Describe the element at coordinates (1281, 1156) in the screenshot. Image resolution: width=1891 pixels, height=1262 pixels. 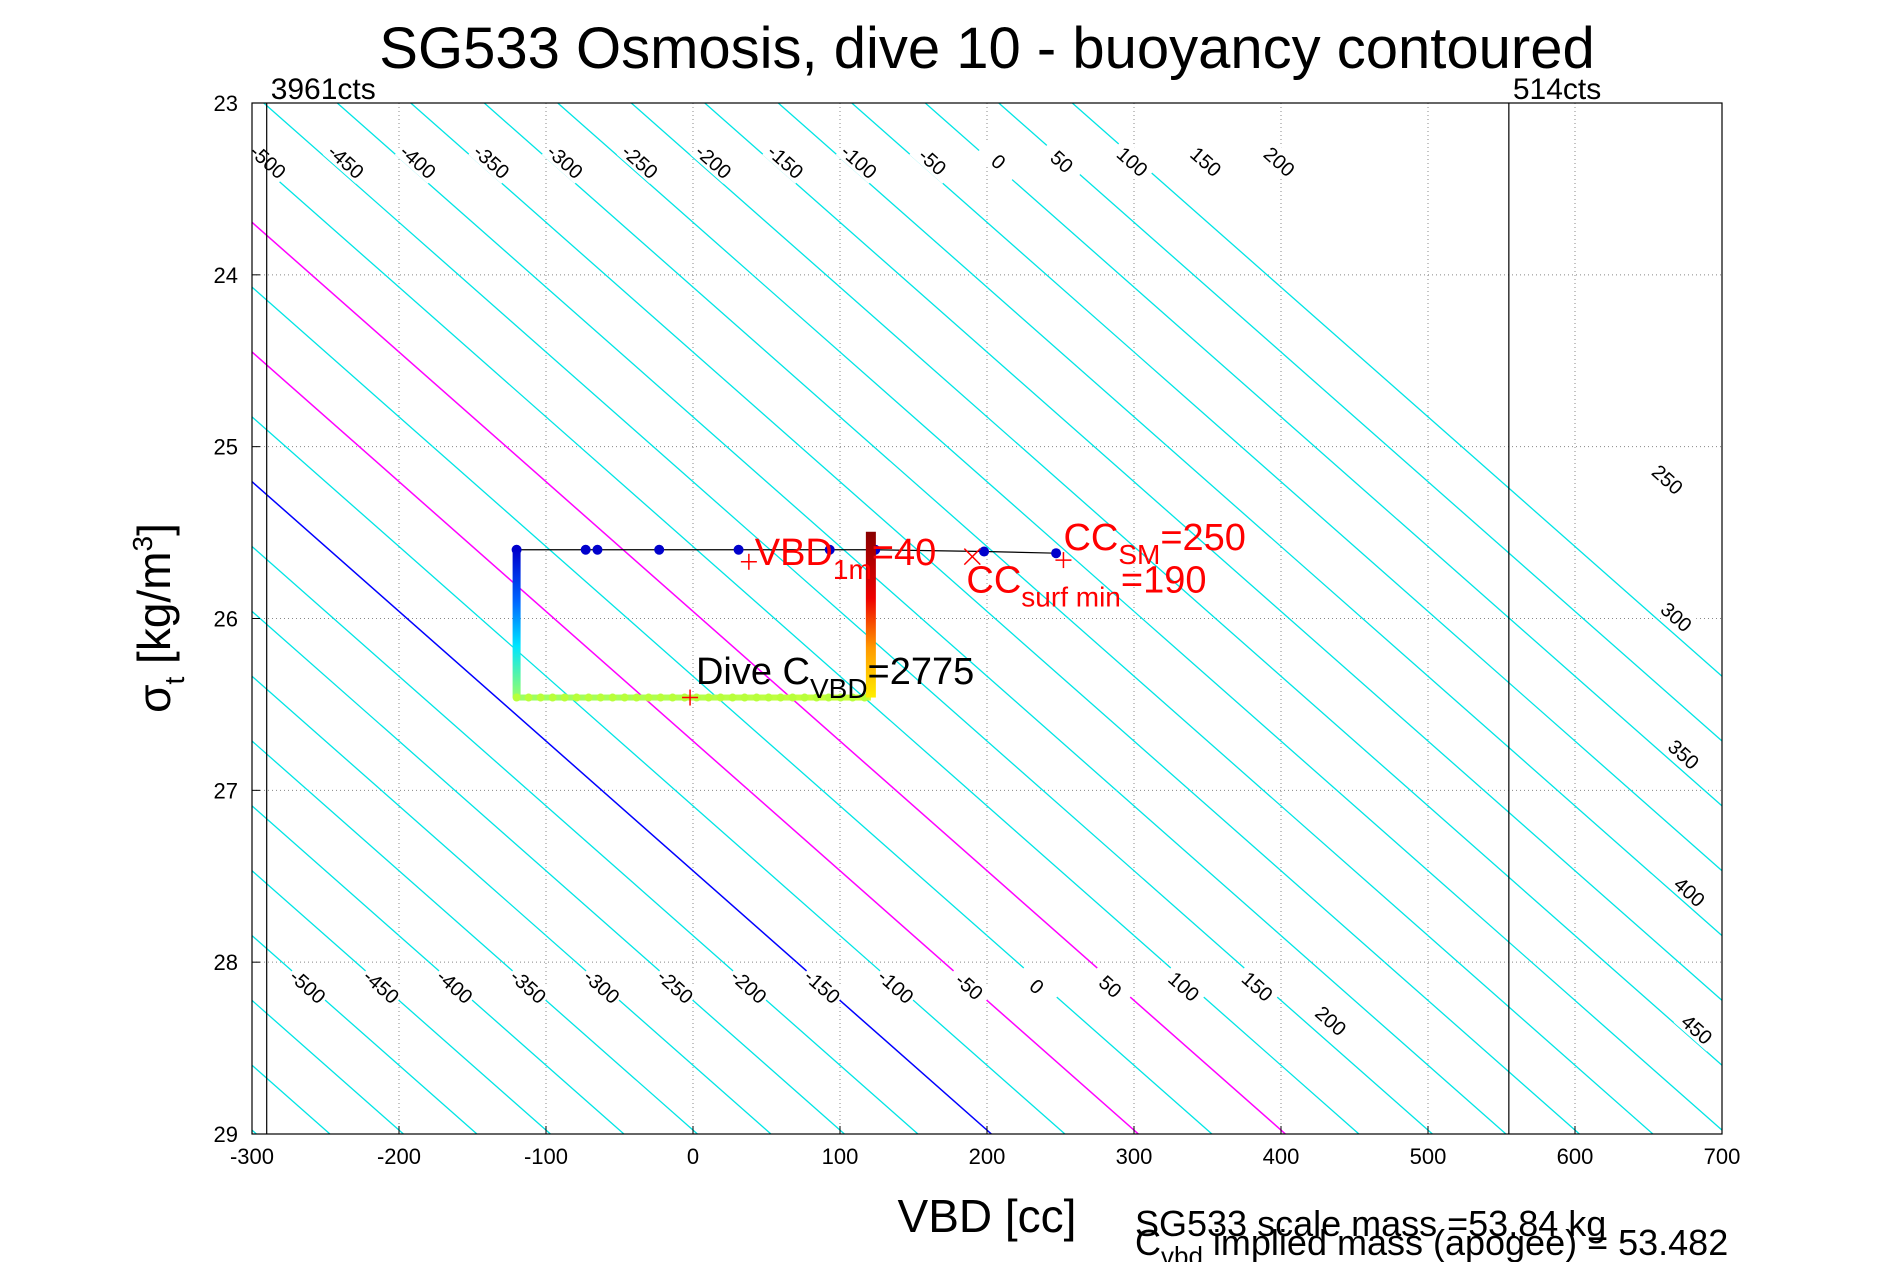
I see `x-tick-label: 400` at that location.